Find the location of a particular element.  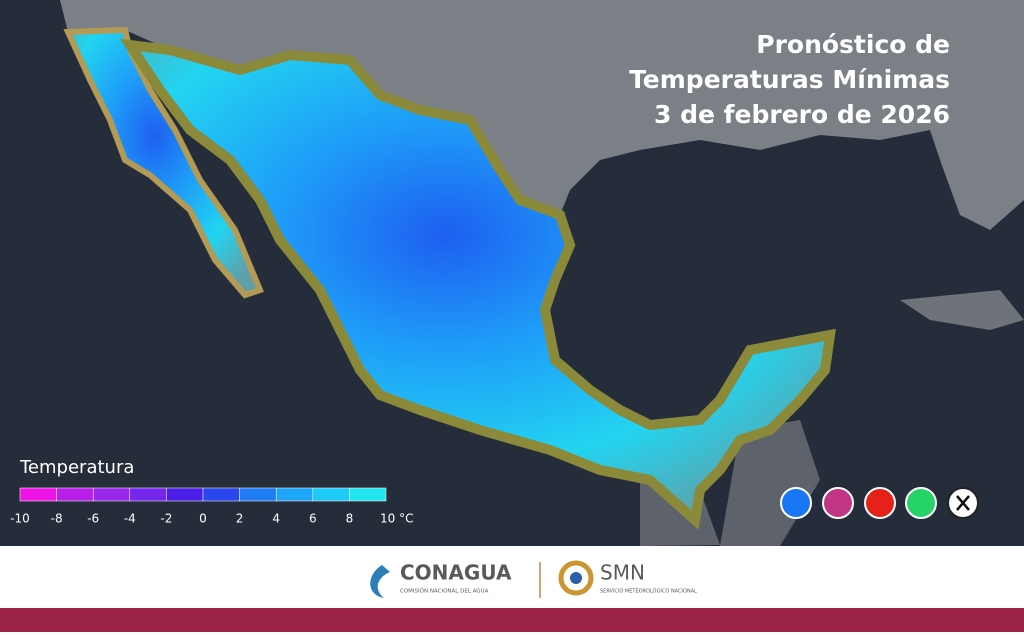

legend-tick-label: -4 is located at coordinates (130, 519).